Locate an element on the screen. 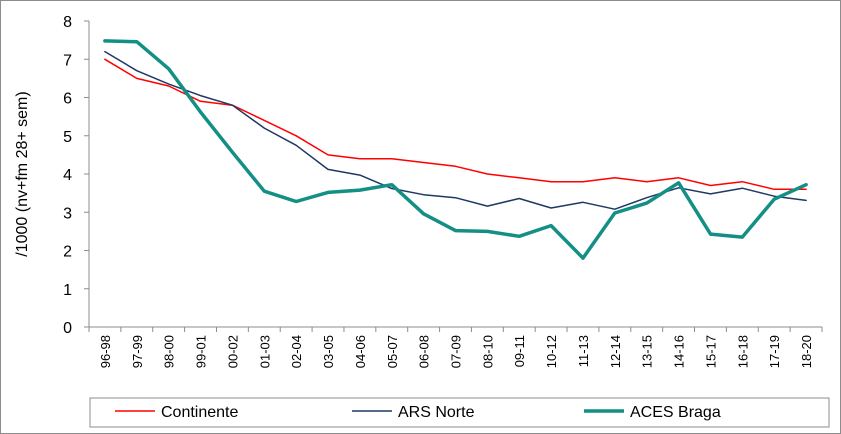 Image resolution: width=841 pixels, height=434 pixels. legend-label-ars-norte: ARS Norte is located at coordinates (436, 412).